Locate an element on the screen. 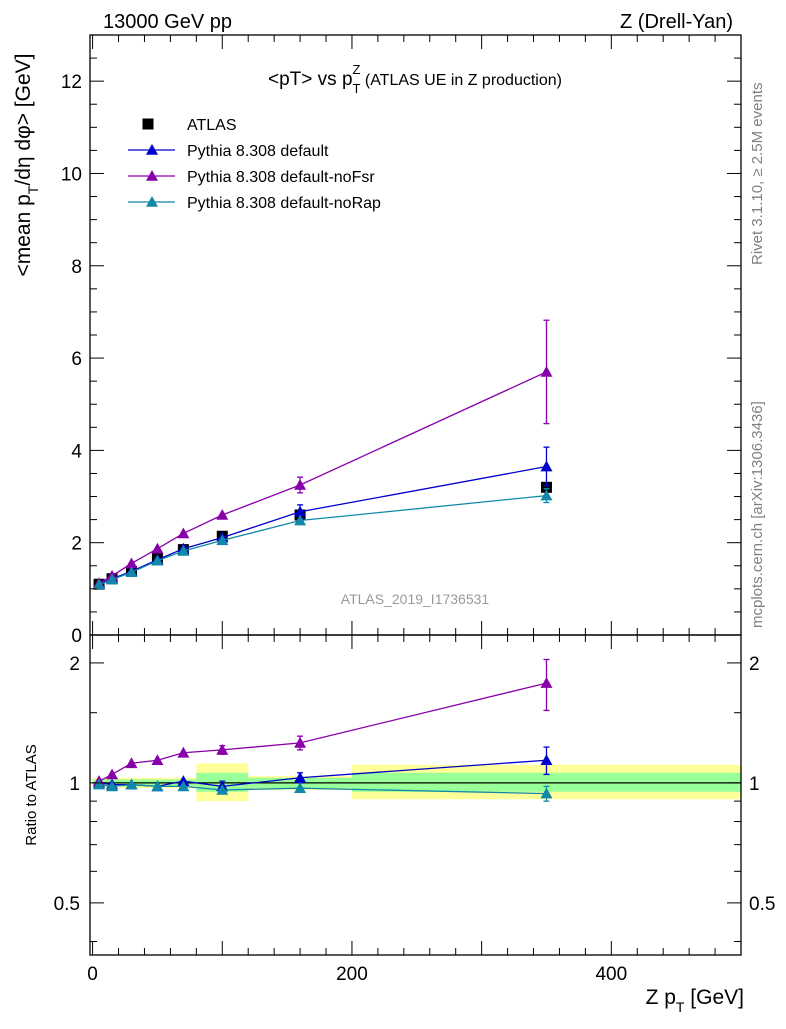 The image size is (786, 1029). xlabel-sub: T is located at coordinates (680, 1007).